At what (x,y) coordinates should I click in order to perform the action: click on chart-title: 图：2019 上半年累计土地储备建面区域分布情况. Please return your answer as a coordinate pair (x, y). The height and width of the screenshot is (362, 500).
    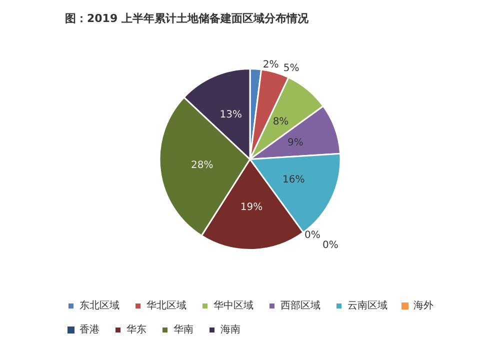
    Looking at the image, I should click on (187, 18).